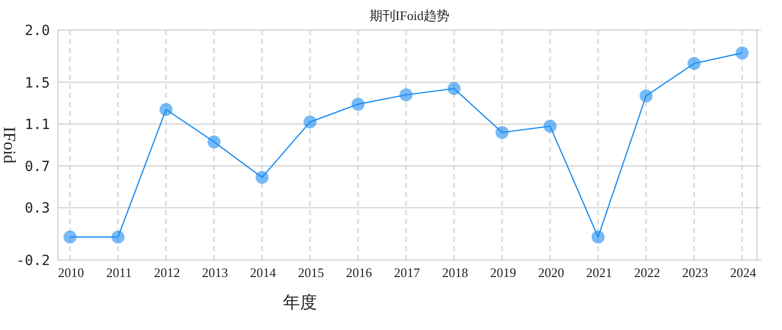 The height and width of the screenshot is (330, 782). Describe the element at coordinates (215, 272) in the screenshot. I see `x-tick-label: 2013` at that location.